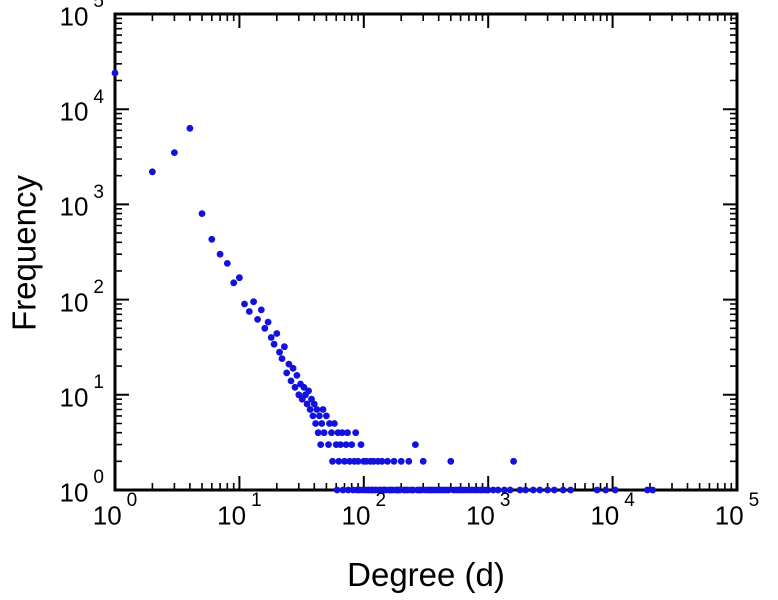 The height and width of the screenshot is (600, 778). I want to click on y-tick-label: 10 0, so click(82, 487).